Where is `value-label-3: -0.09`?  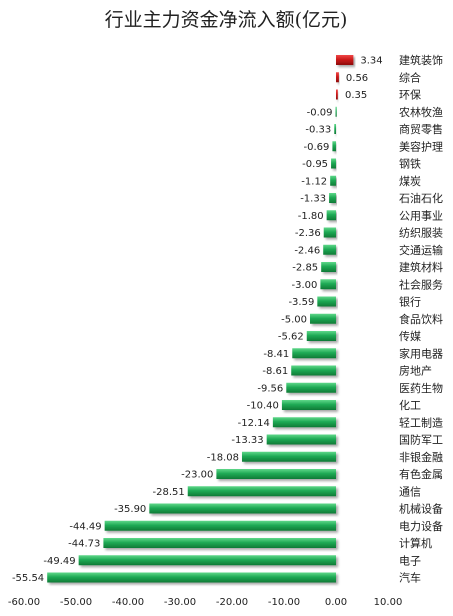 value-label-3: -0.09 is located at coordinates (320, 112).